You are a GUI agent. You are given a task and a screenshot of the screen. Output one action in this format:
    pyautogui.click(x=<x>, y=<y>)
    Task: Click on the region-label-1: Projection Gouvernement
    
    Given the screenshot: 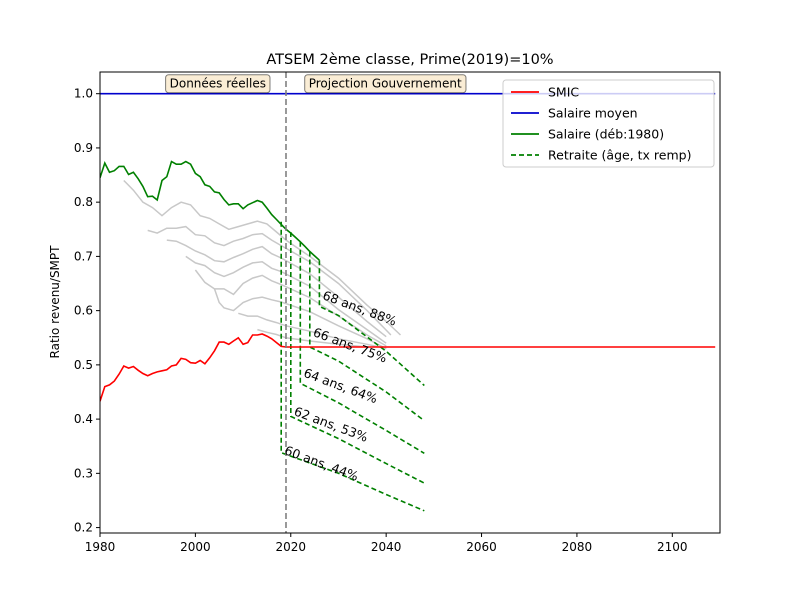 What is the action you would take?
    pyautogui.click(x=385, y=84)
    